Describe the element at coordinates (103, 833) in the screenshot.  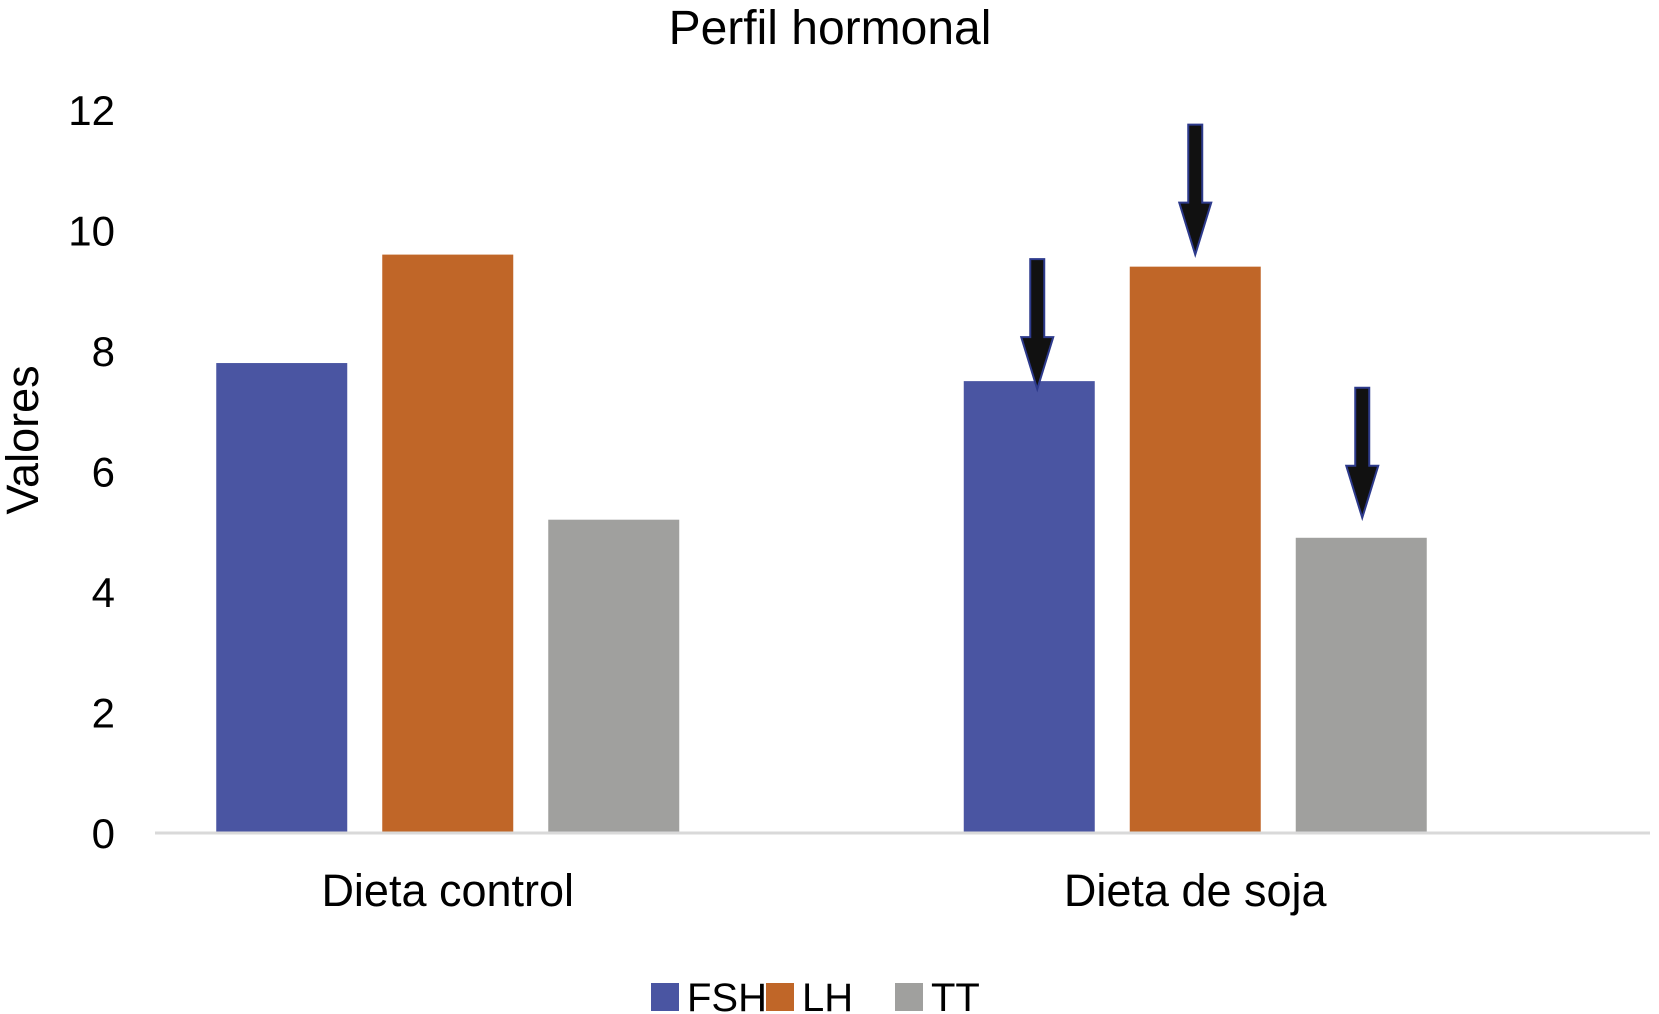
I see `y-tick-label: 0` at that location.